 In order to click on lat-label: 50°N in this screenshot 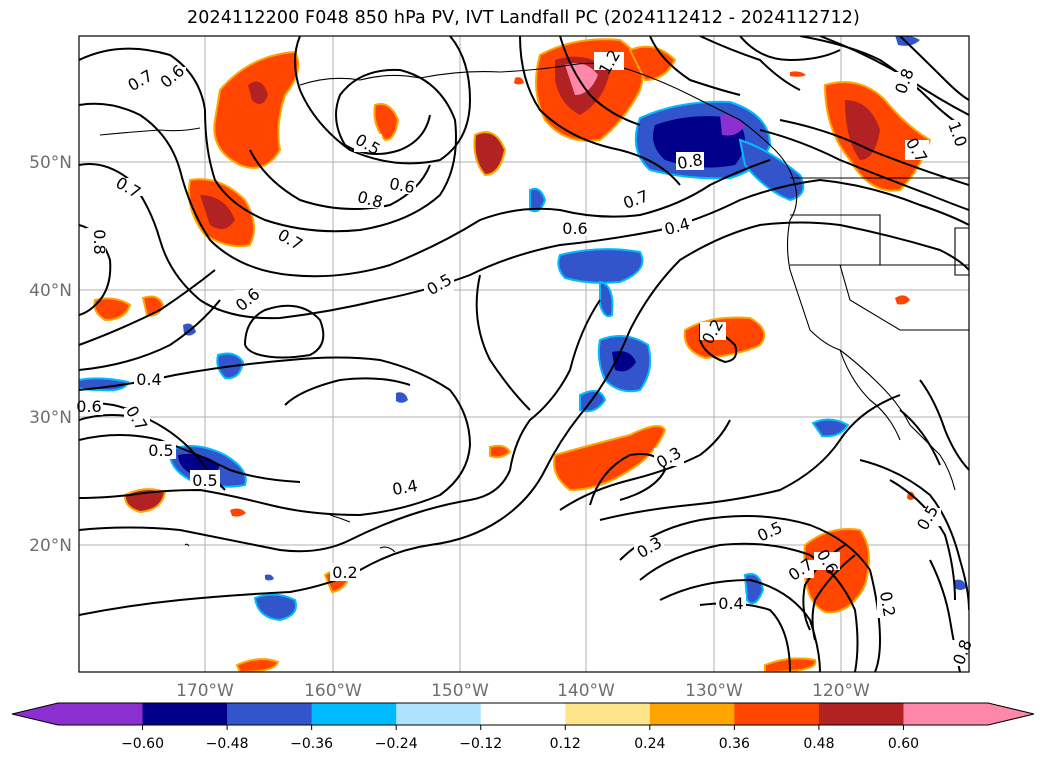, I will do `click(50, 163)`.